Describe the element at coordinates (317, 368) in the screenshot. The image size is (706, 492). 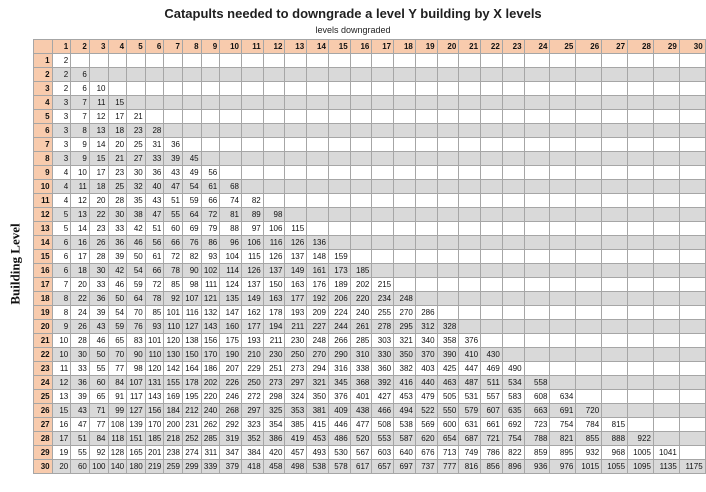
I see `table-cell: 294` at that location.